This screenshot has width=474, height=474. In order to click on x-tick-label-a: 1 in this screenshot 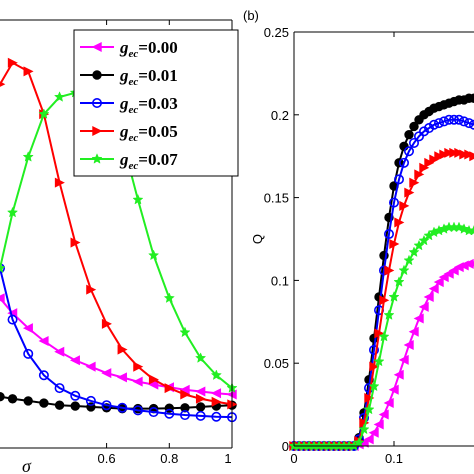, I will do `click(227, 458)`.